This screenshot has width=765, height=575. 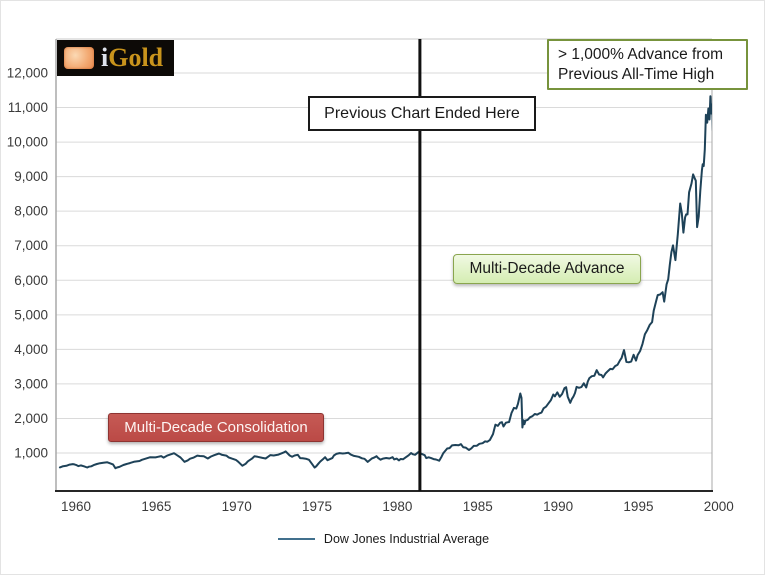 I want to click on x-tick-label: 1970, so click(x=237, y=506).